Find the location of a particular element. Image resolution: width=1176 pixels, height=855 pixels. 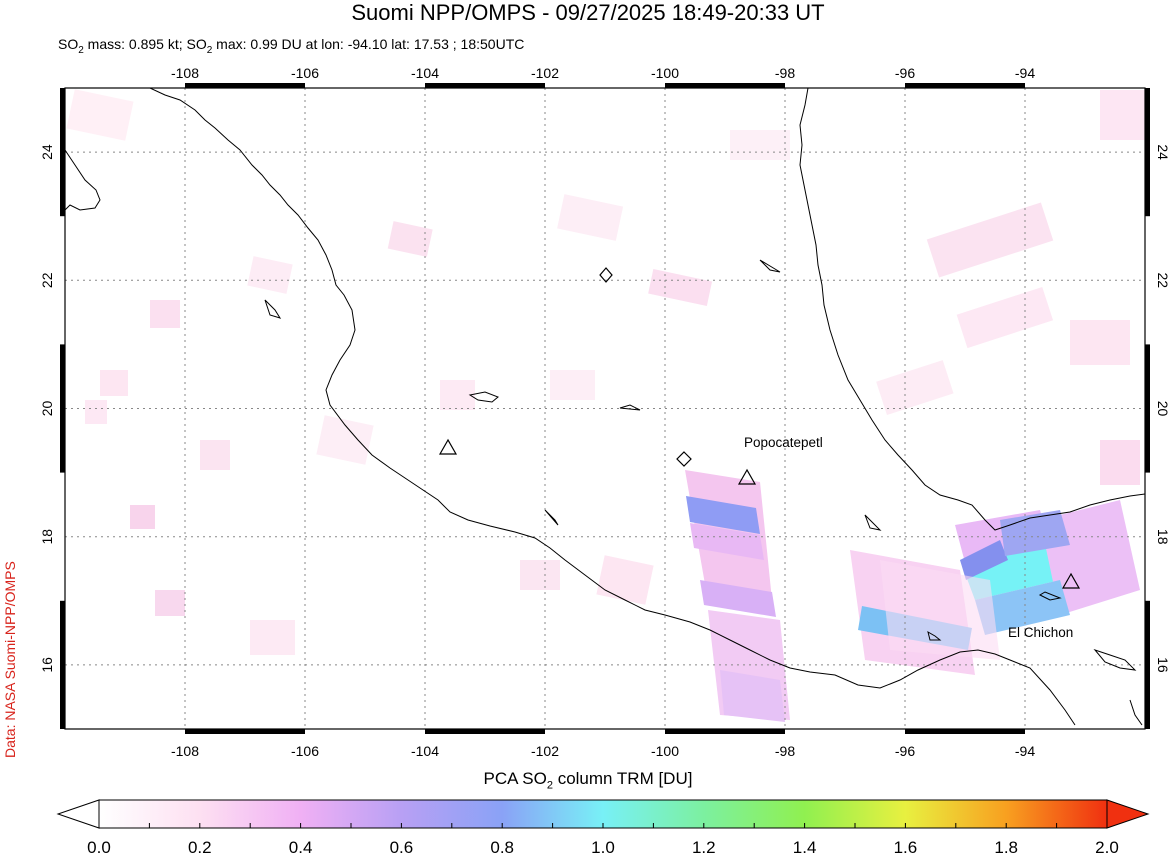

colorbar-tick-label: 2.0 is located at coordinates (1107, 846).